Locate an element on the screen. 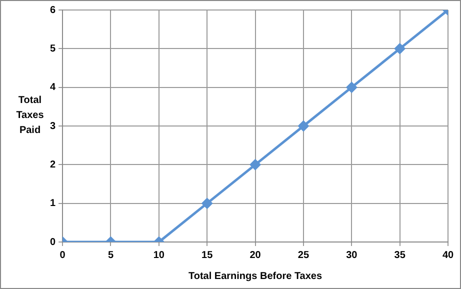 The height and width of the screenshot is (289, 461). x-tick-label: 25 is located at coordinates (304, 255).